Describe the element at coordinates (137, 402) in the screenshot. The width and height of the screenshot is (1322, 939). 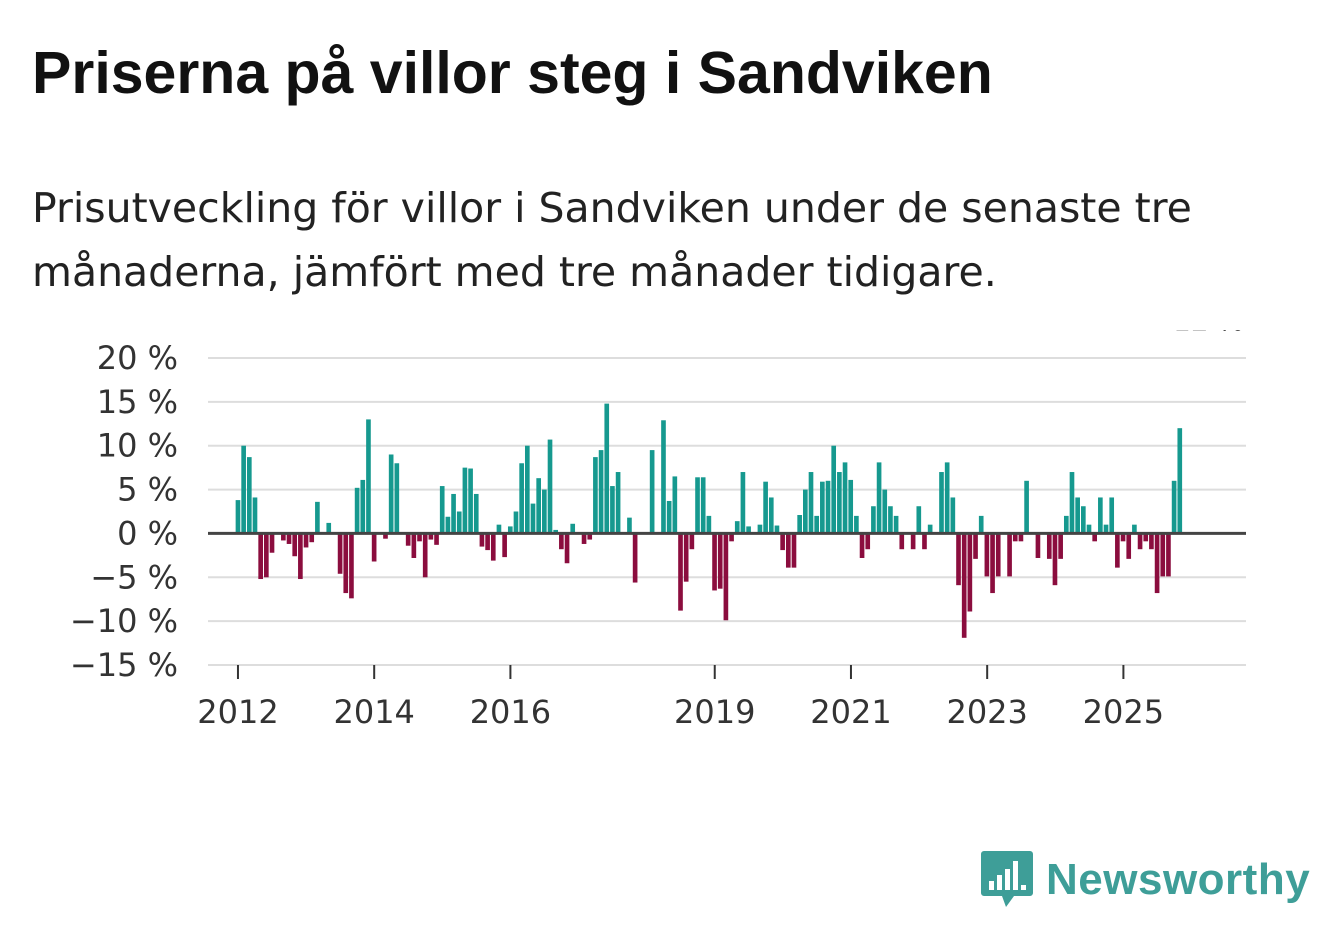
I see `y-tick-label: 15 %` at that location.